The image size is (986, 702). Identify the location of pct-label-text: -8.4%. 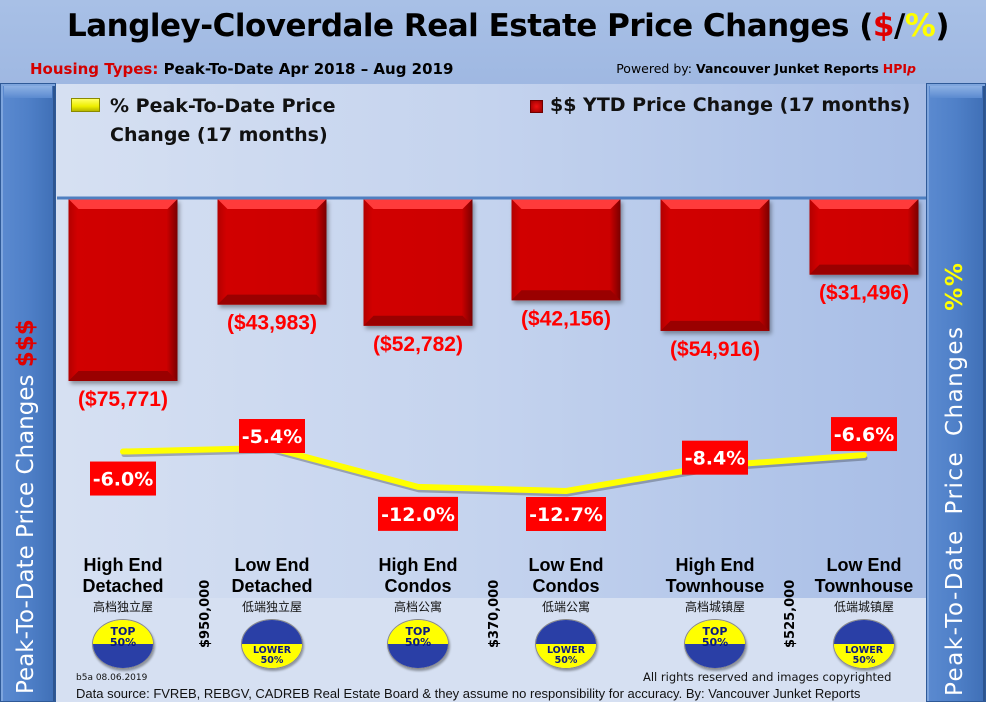
(715, 459).